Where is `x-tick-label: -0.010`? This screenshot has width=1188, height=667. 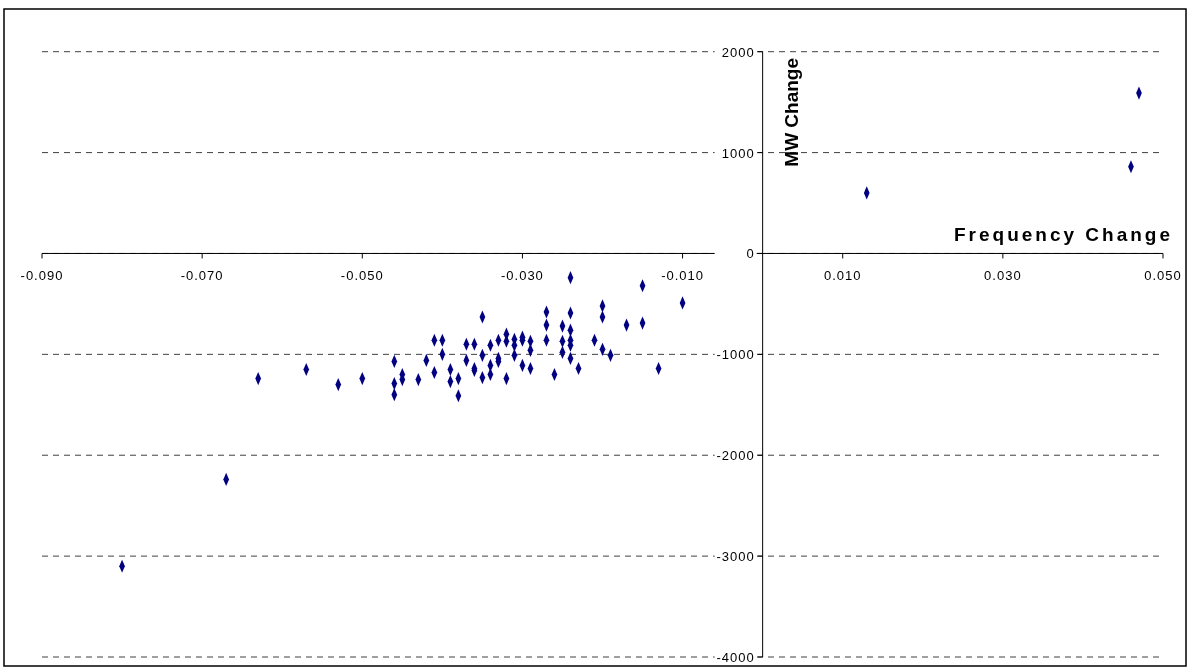
x-tick-label: -0.010 is located at coordinates (683, 276).